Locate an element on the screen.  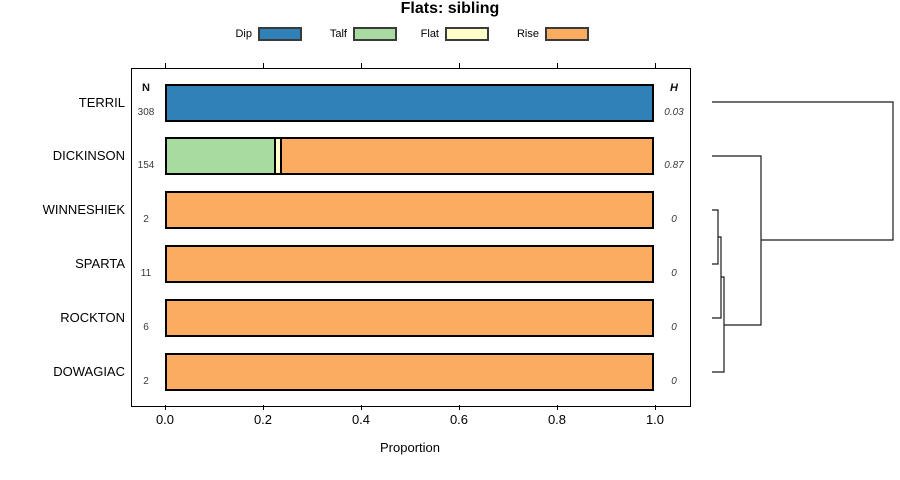
n-value: 6 is located at coordinates (146, 328).